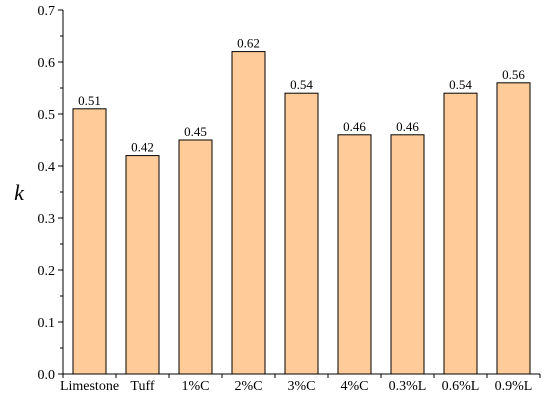 The image size is (550, 400). I want to click on x-tick-label-3: 2%C, so click(249, 386).